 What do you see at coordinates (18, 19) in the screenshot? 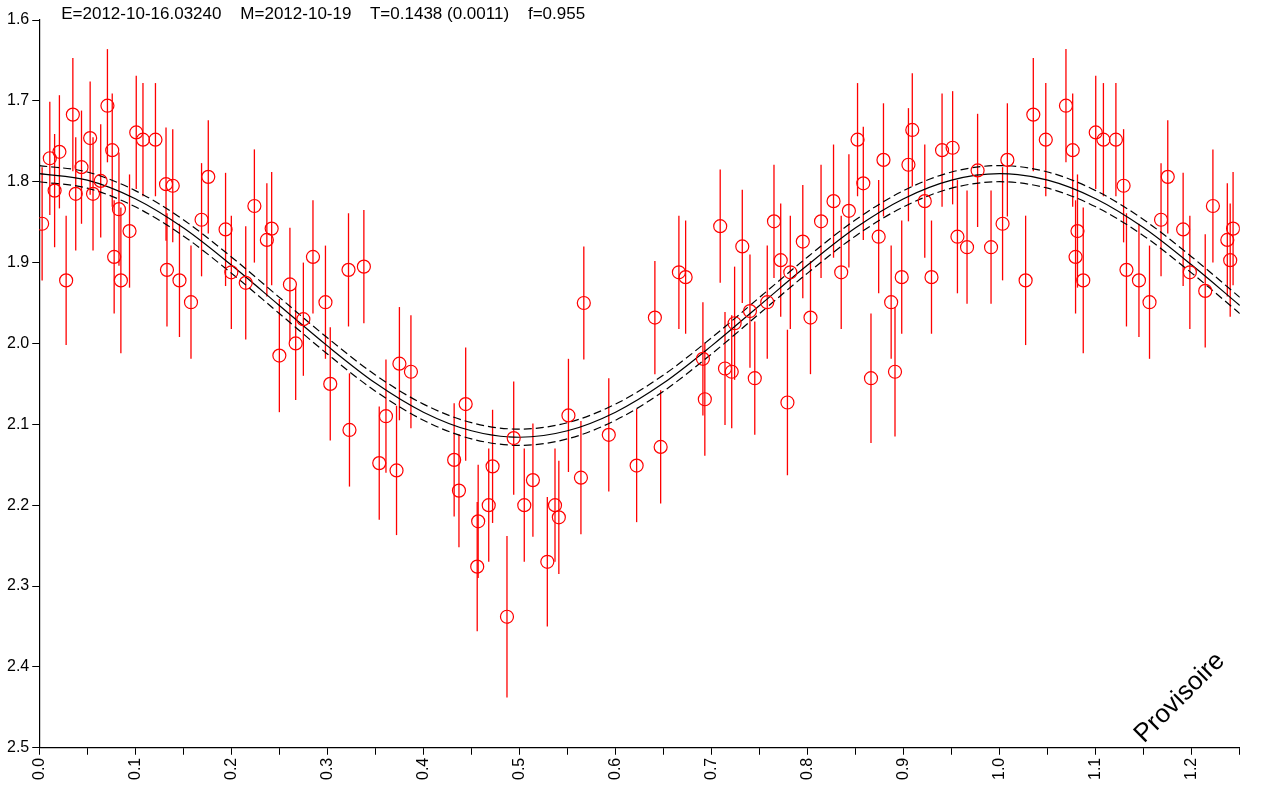
I see `y-tick-label: 1.6` at bounding box center [18, 19].